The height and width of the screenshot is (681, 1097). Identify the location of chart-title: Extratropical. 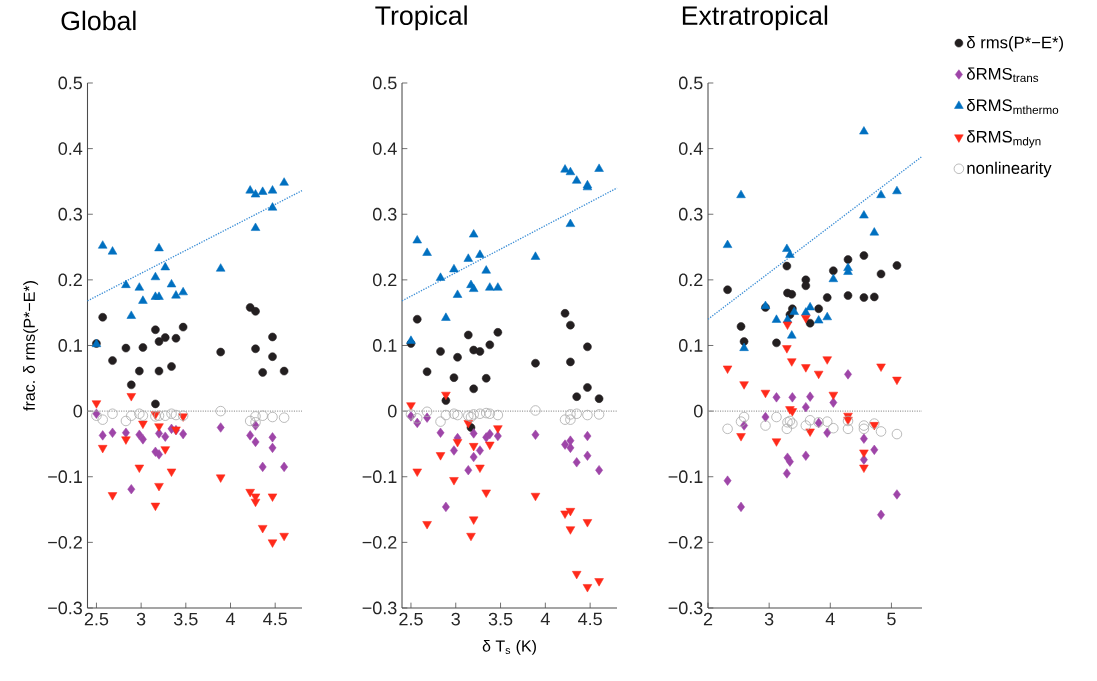
(755, 18).